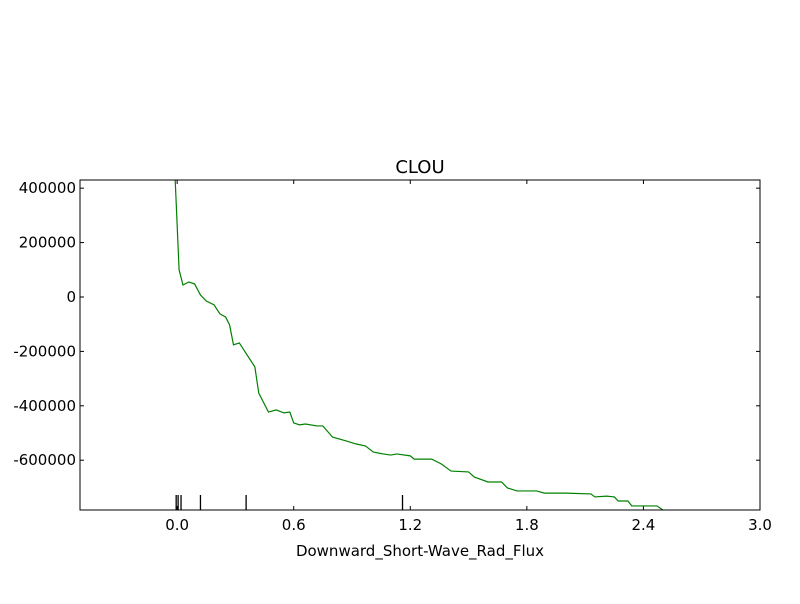 This screenshot has width=800, height=604. Describe the element at coordinates (44, 351) in the screenshot. I see `y-tick-label: -200000` at that location.